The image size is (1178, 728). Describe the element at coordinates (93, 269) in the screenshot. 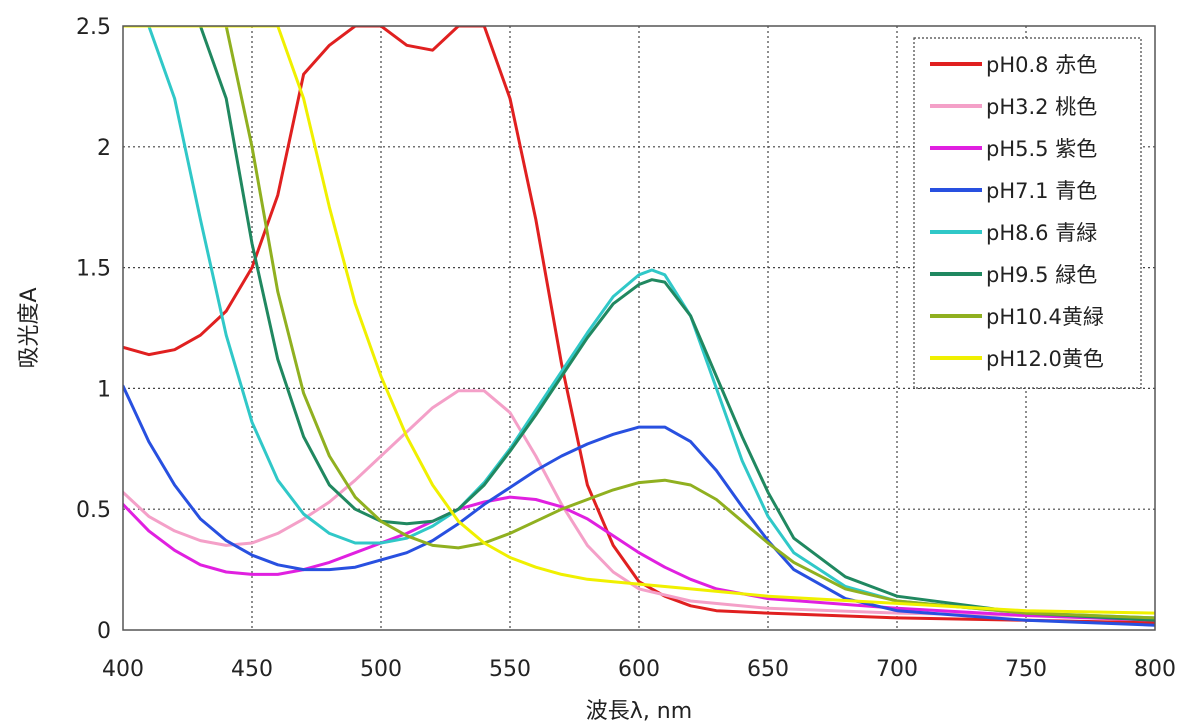

I see `y-tick-label: 1.5` at that location.